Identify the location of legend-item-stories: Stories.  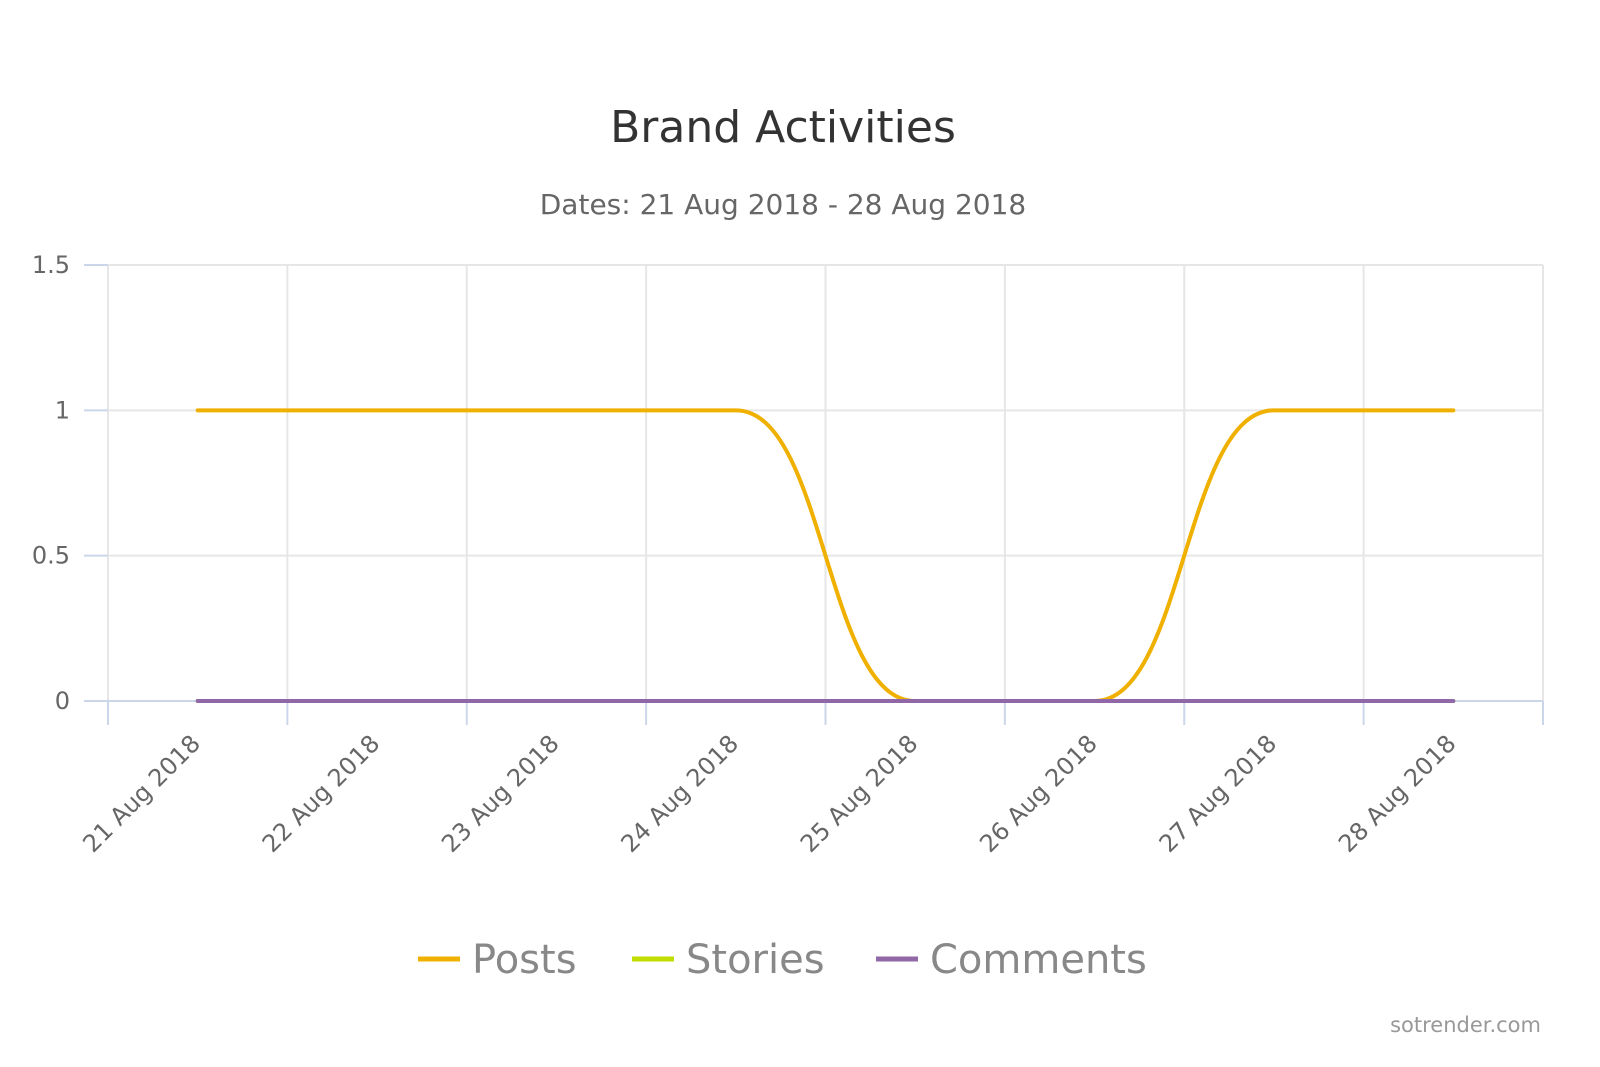
(728, 960).